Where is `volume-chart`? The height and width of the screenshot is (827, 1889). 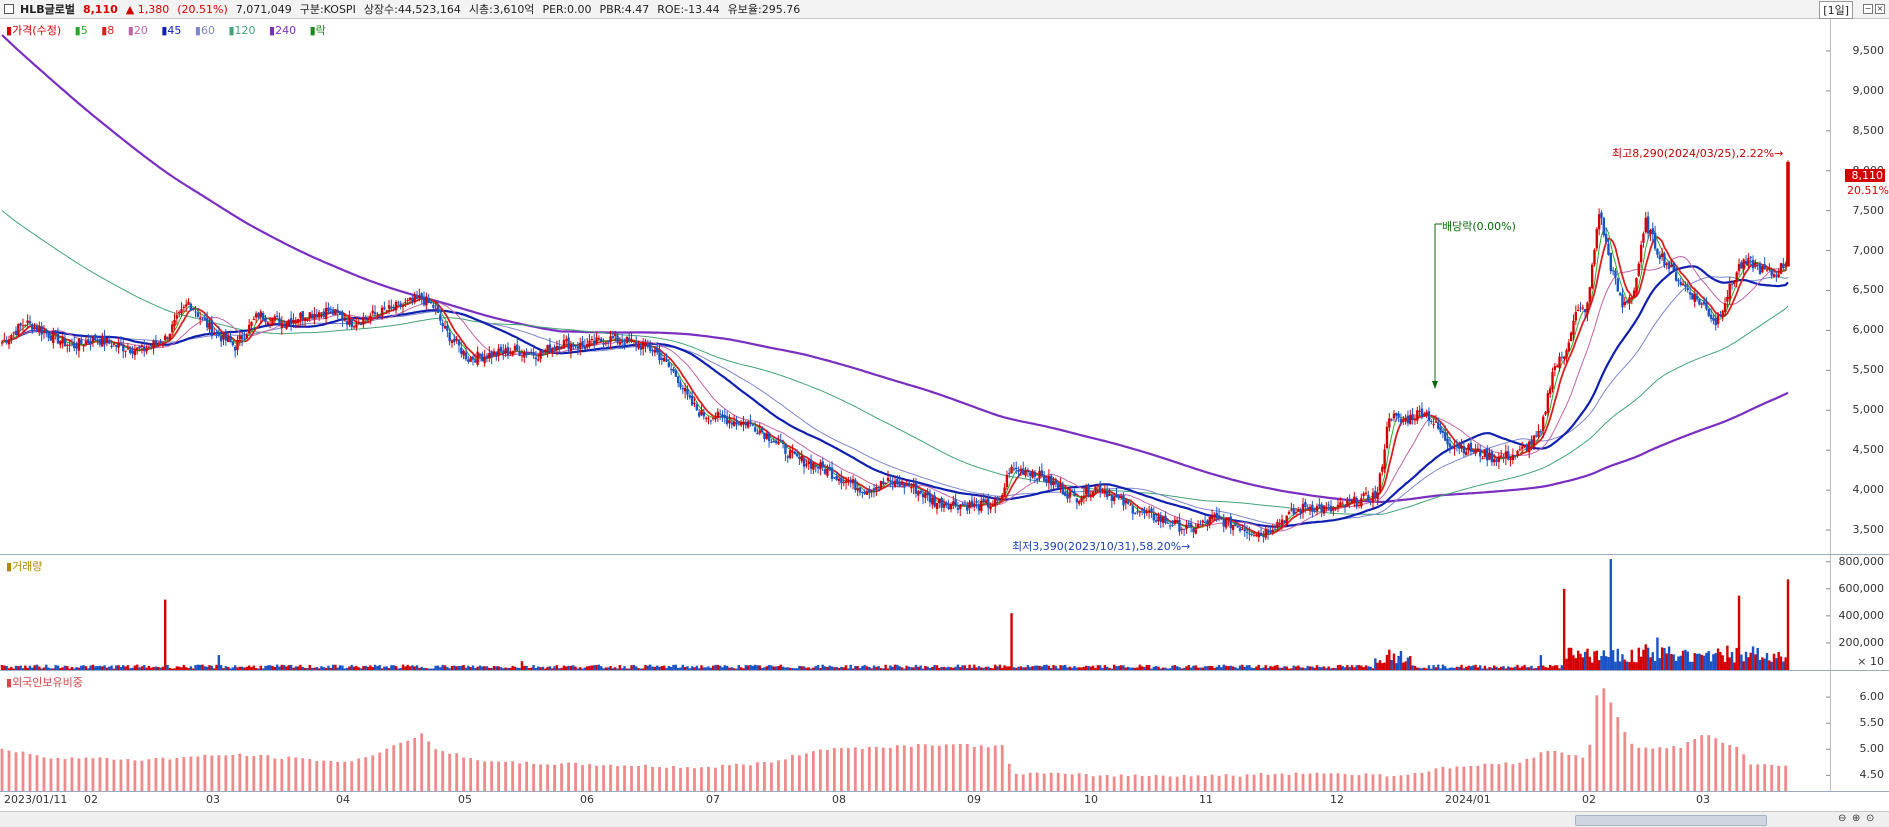 volume-chart is located at coordinates (915, 612).